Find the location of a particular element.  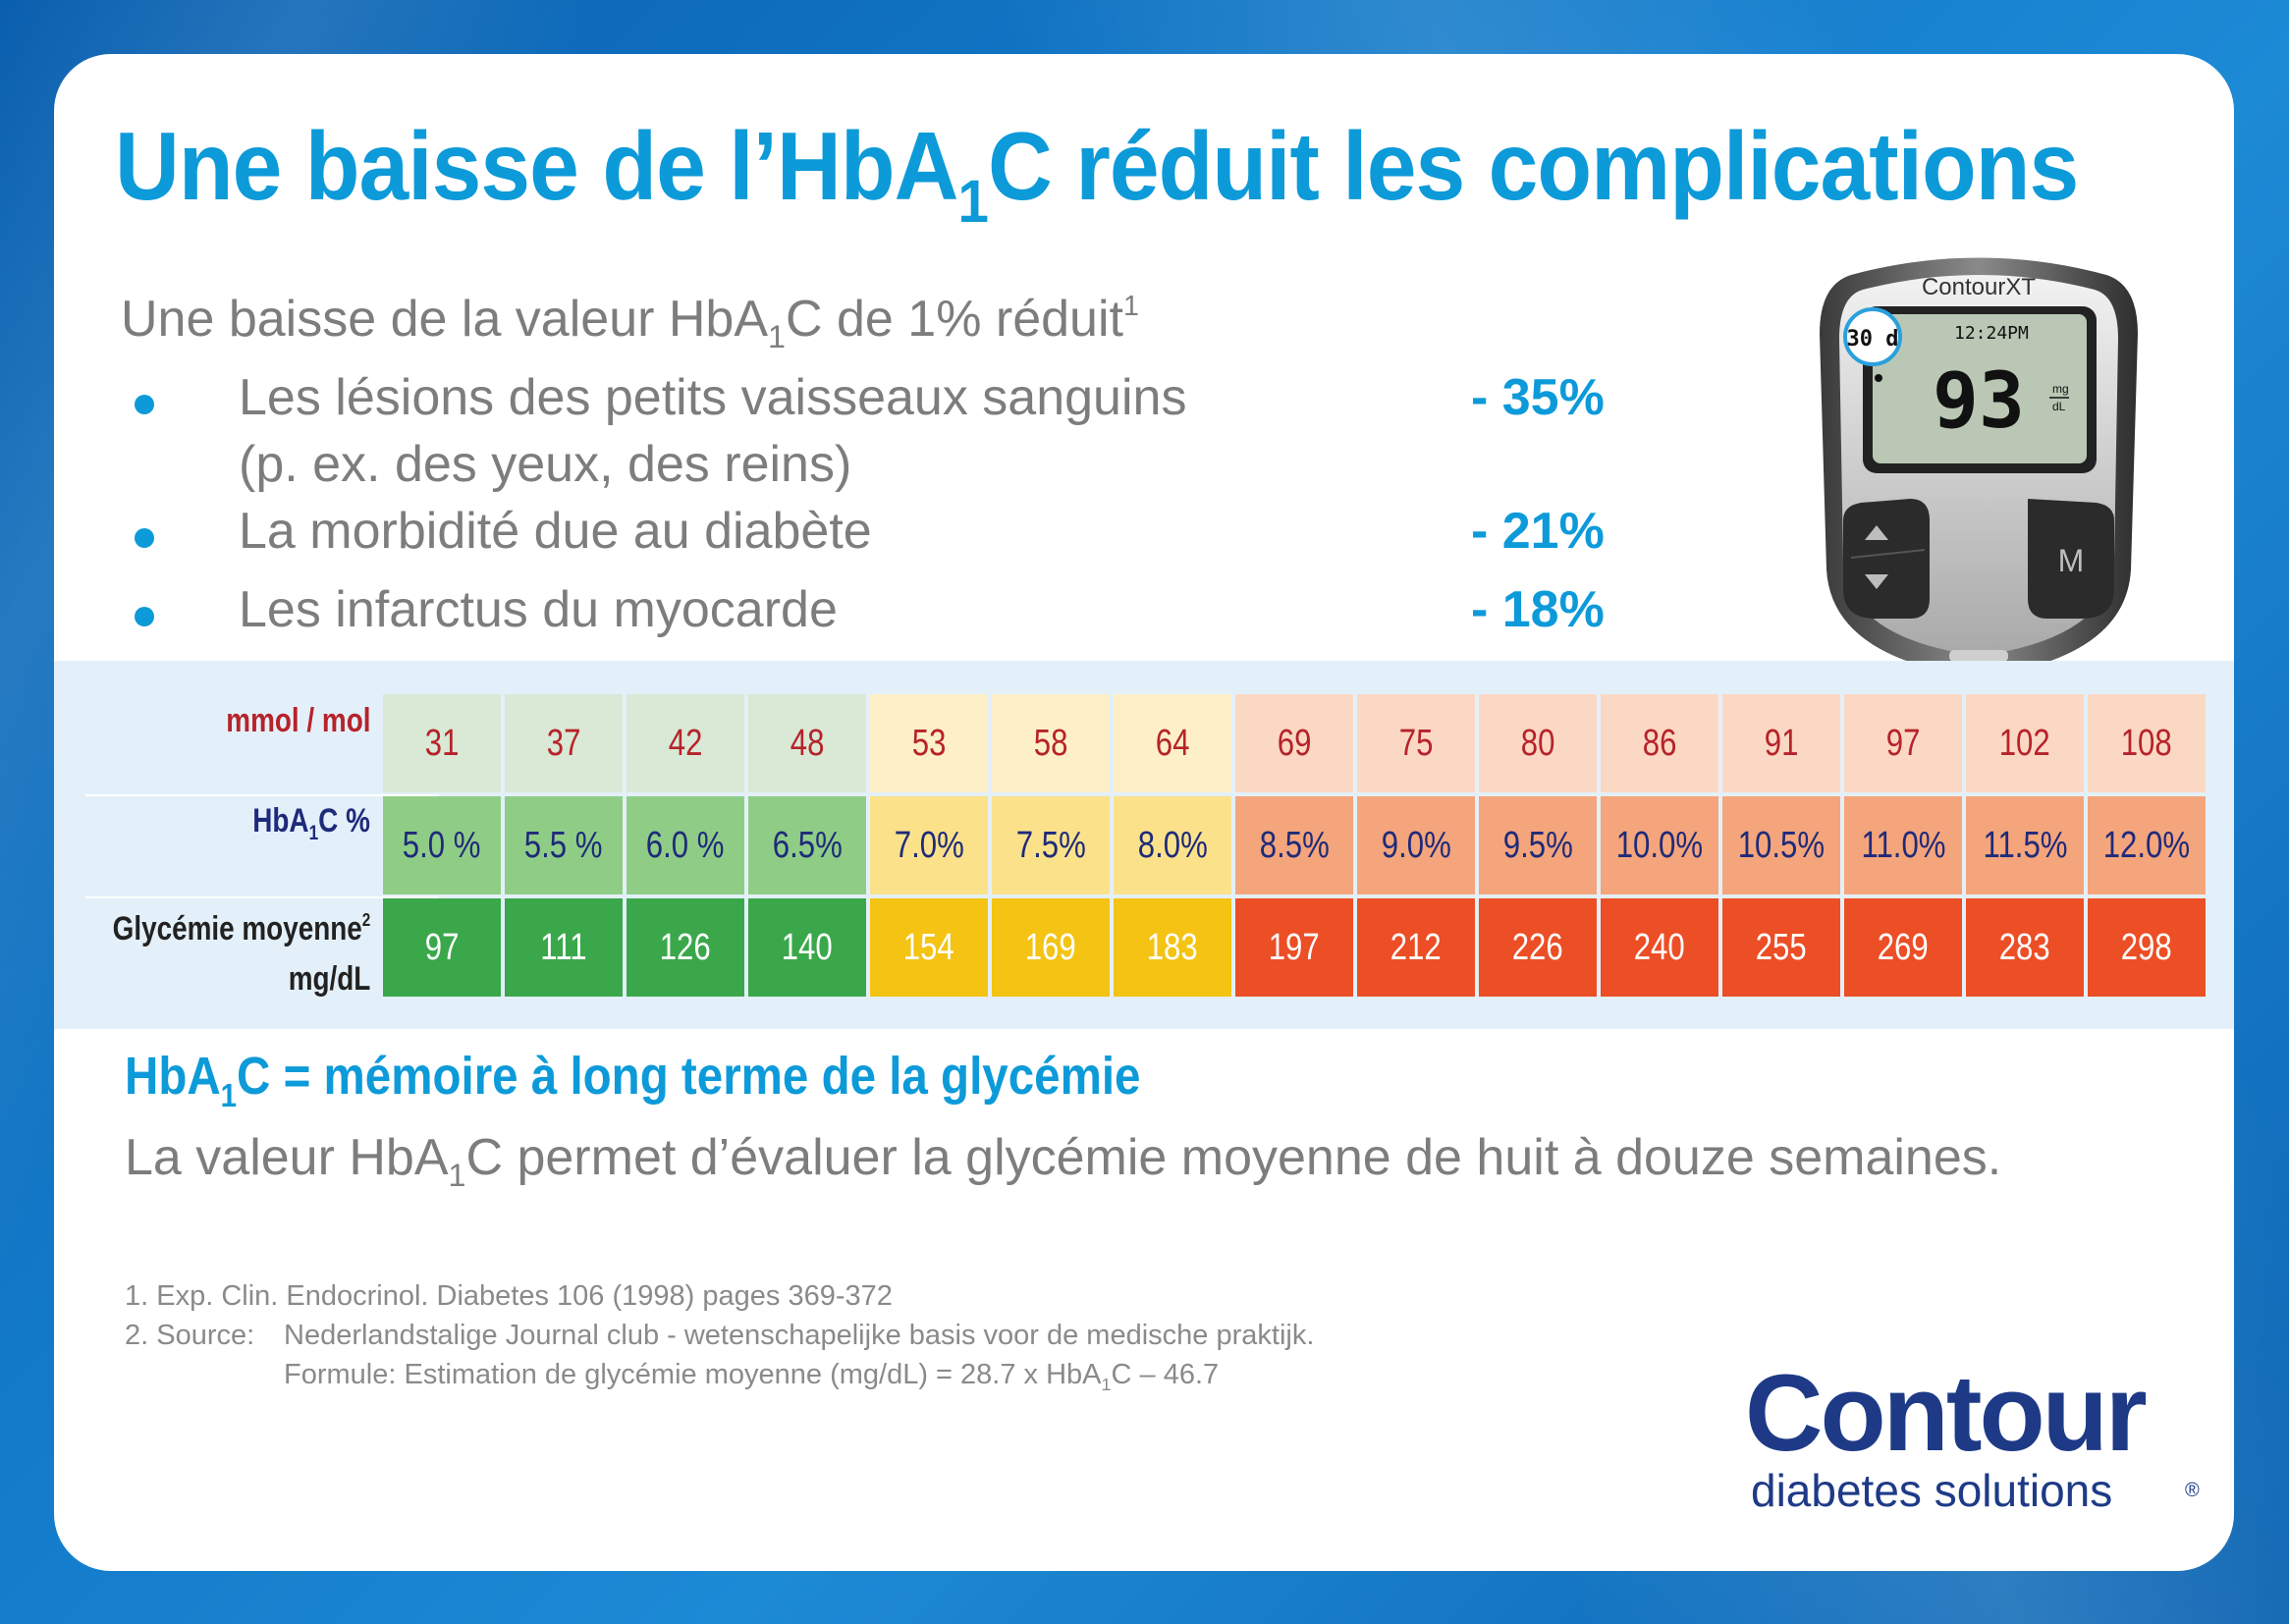

glycemia-cell: 283 is located at coordinates (2025, 947).